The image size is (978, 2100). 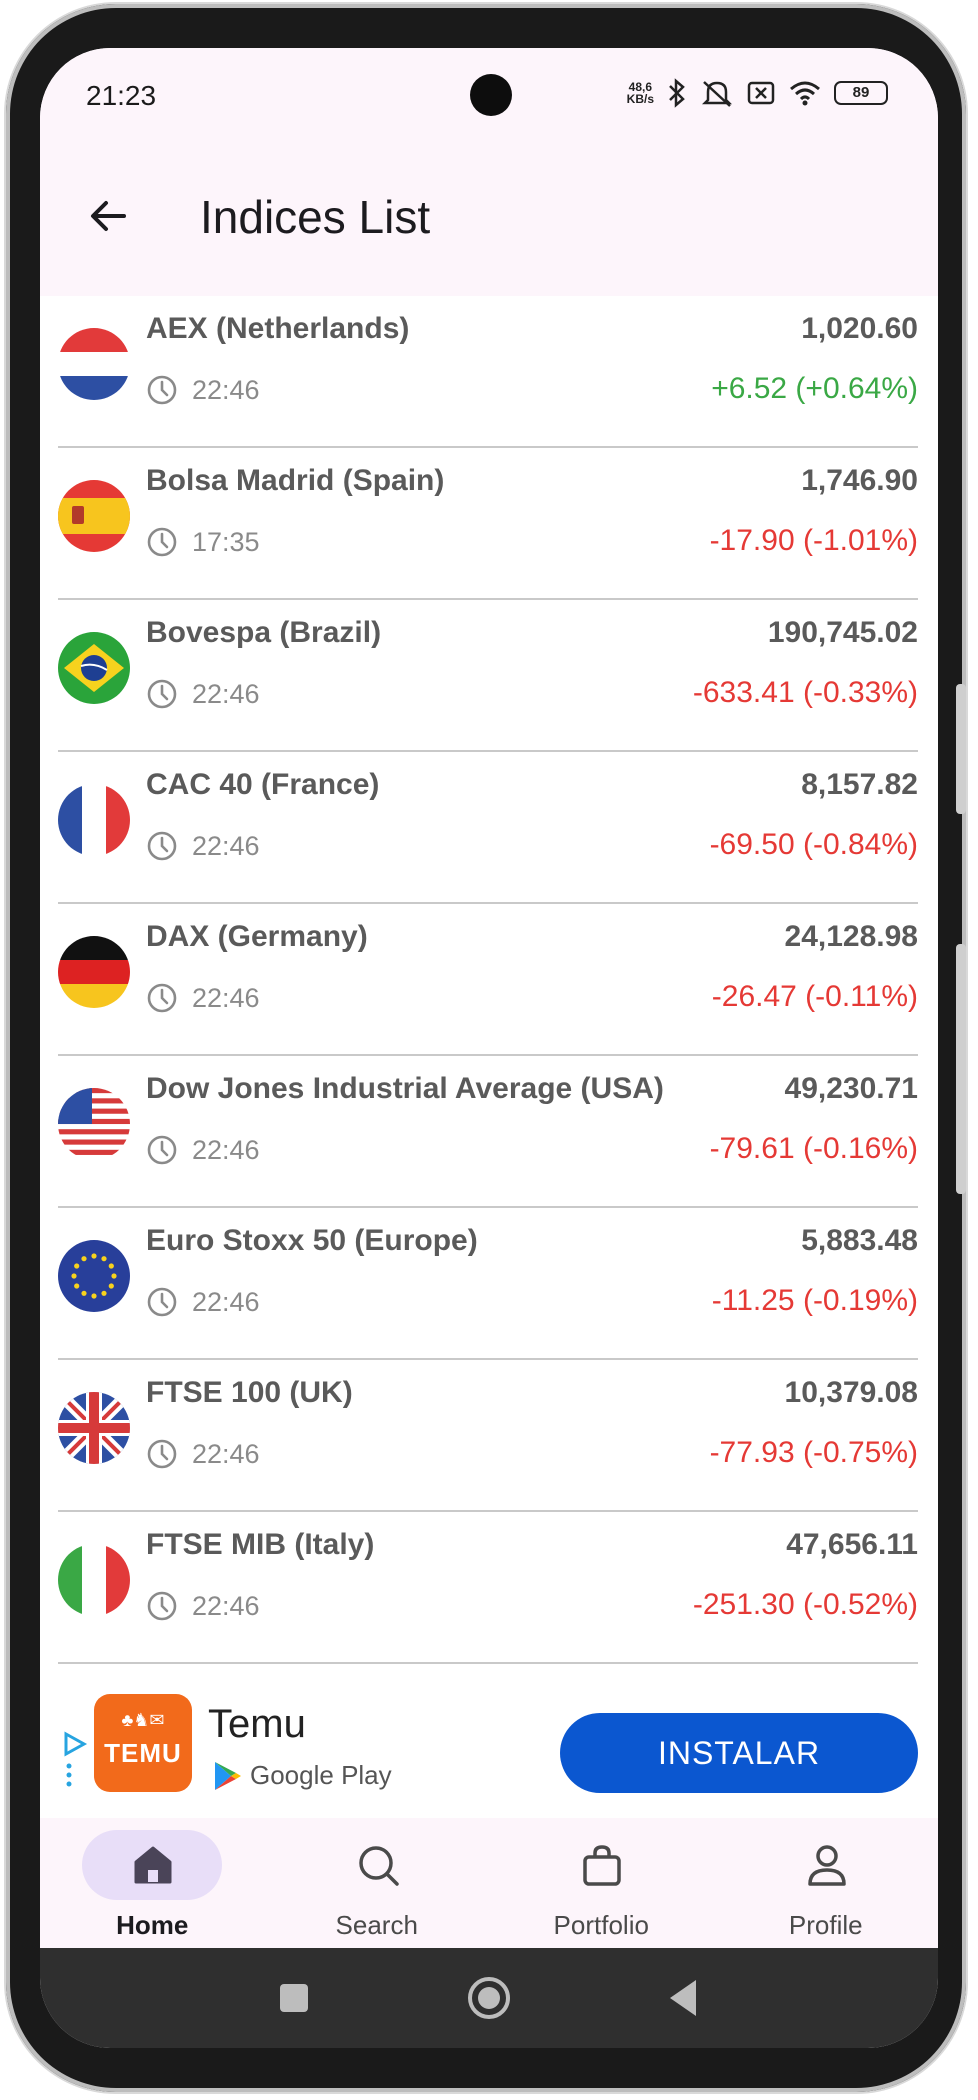 I want to click on index-change: +6.52 (+0.64%), so click(x=814, y=388).